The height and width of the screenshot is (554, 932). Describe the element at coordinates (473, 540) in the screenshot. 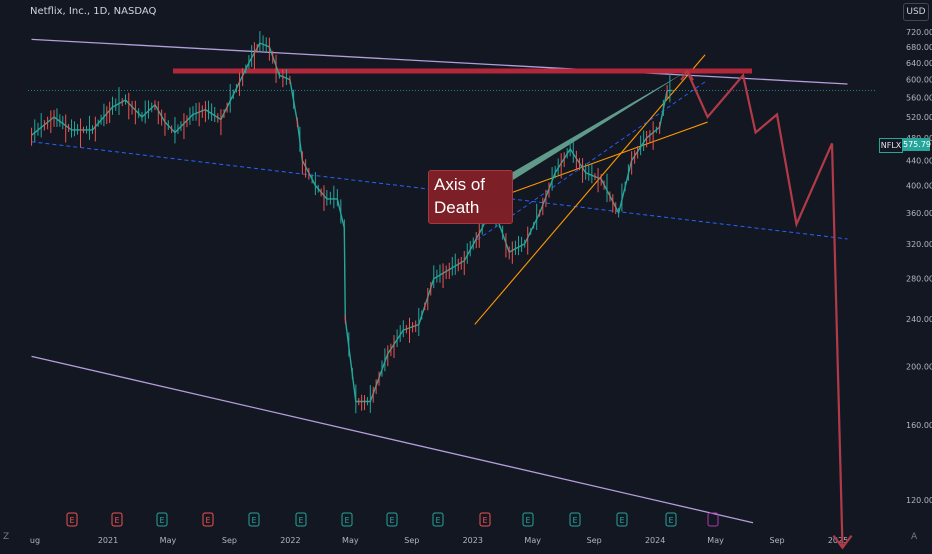

I see `x-tick-label: 2023` at that location.